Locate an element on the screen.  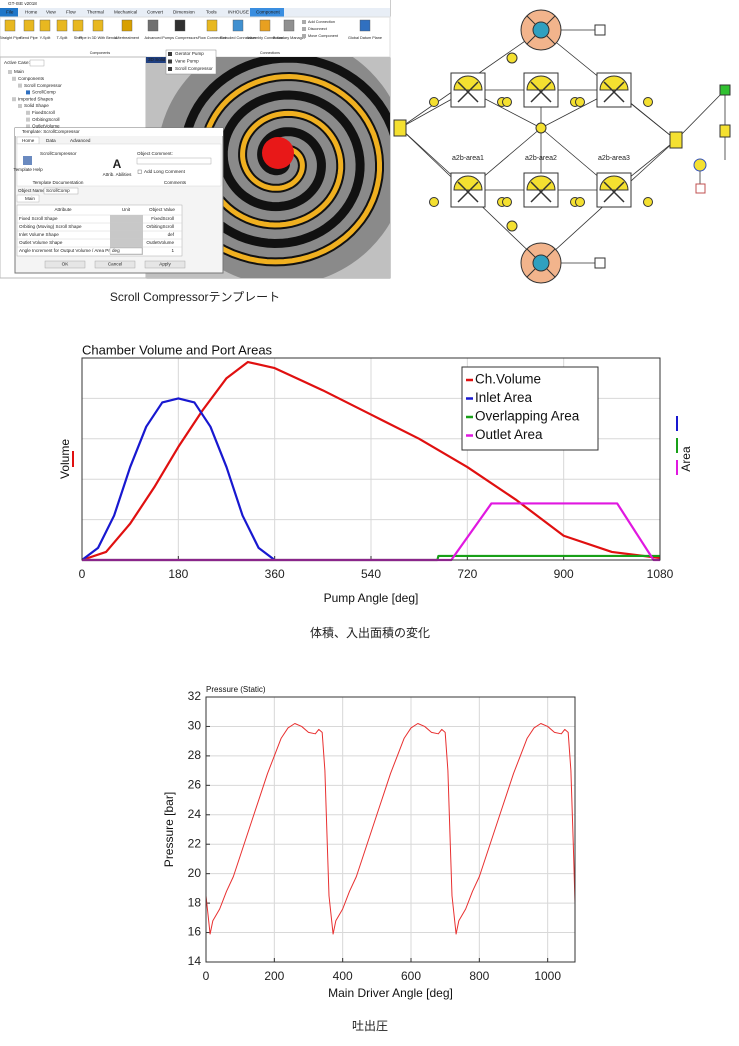
dropdown-item: Gerotor Pump is located at coordinates (189, 53).